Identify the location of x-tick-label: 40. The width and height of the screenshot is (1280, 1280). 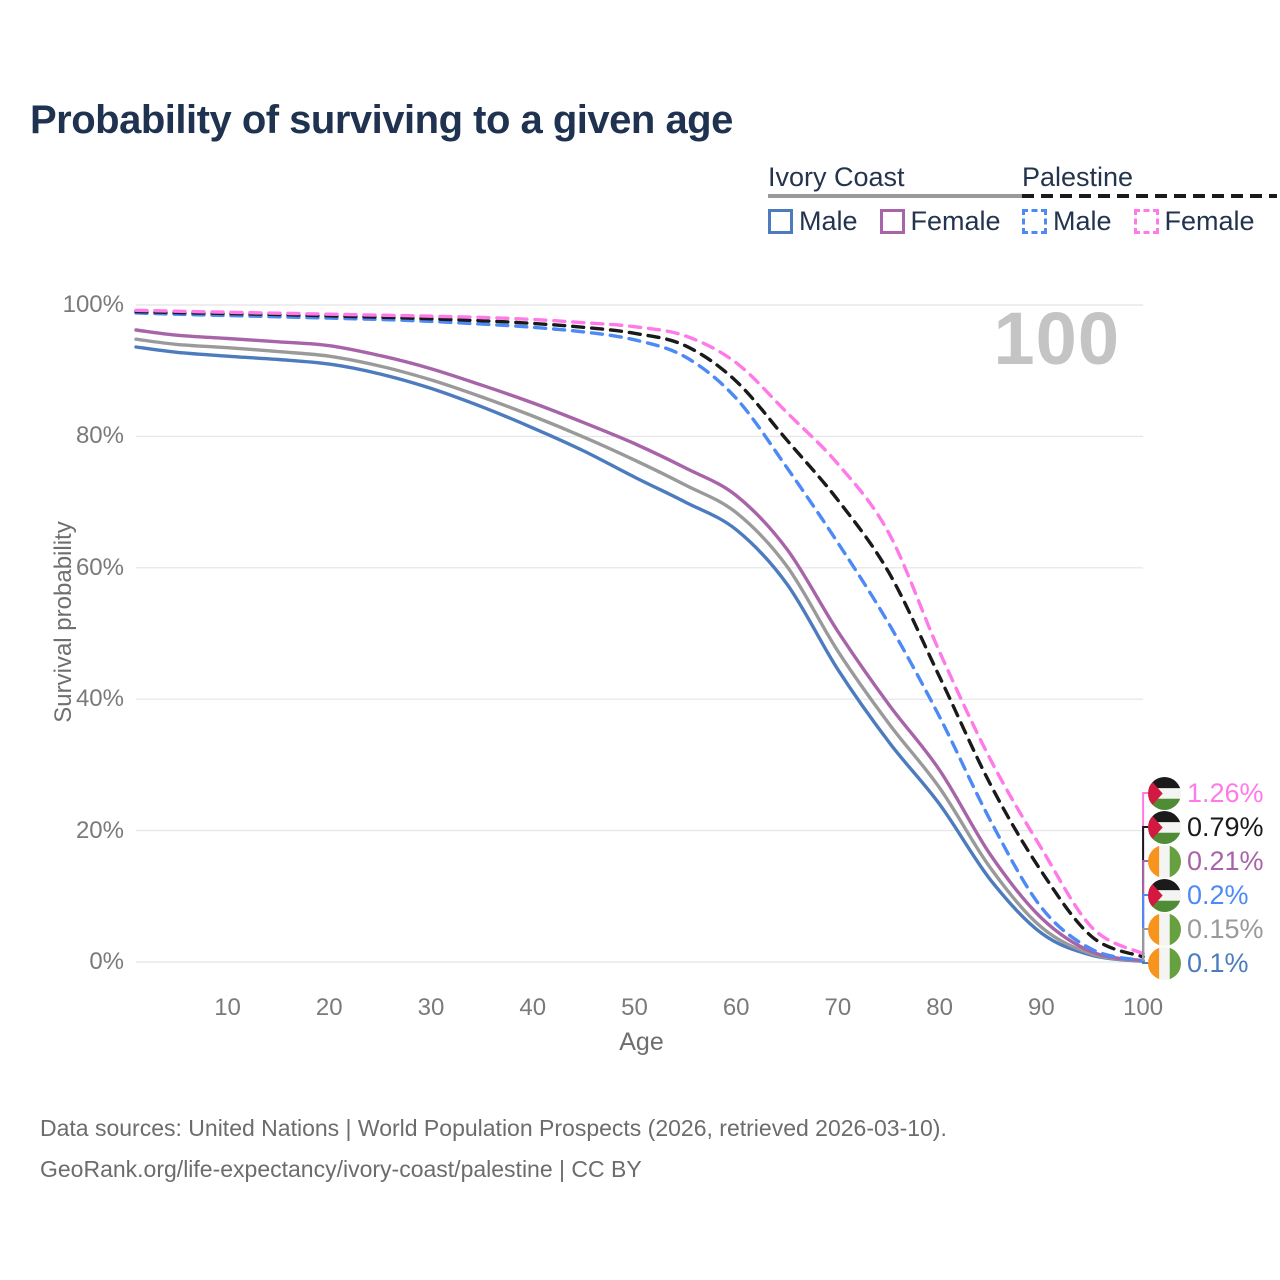
(533, 1007).